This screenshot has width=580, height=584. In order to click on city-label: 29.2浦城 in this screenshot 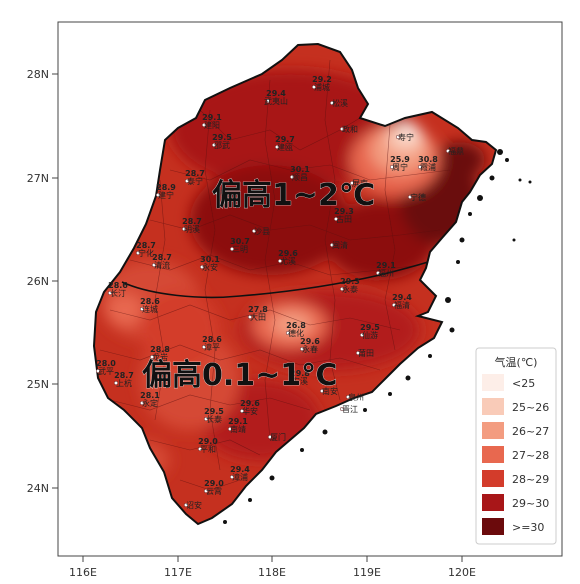, I will do `click(321, 83)`.